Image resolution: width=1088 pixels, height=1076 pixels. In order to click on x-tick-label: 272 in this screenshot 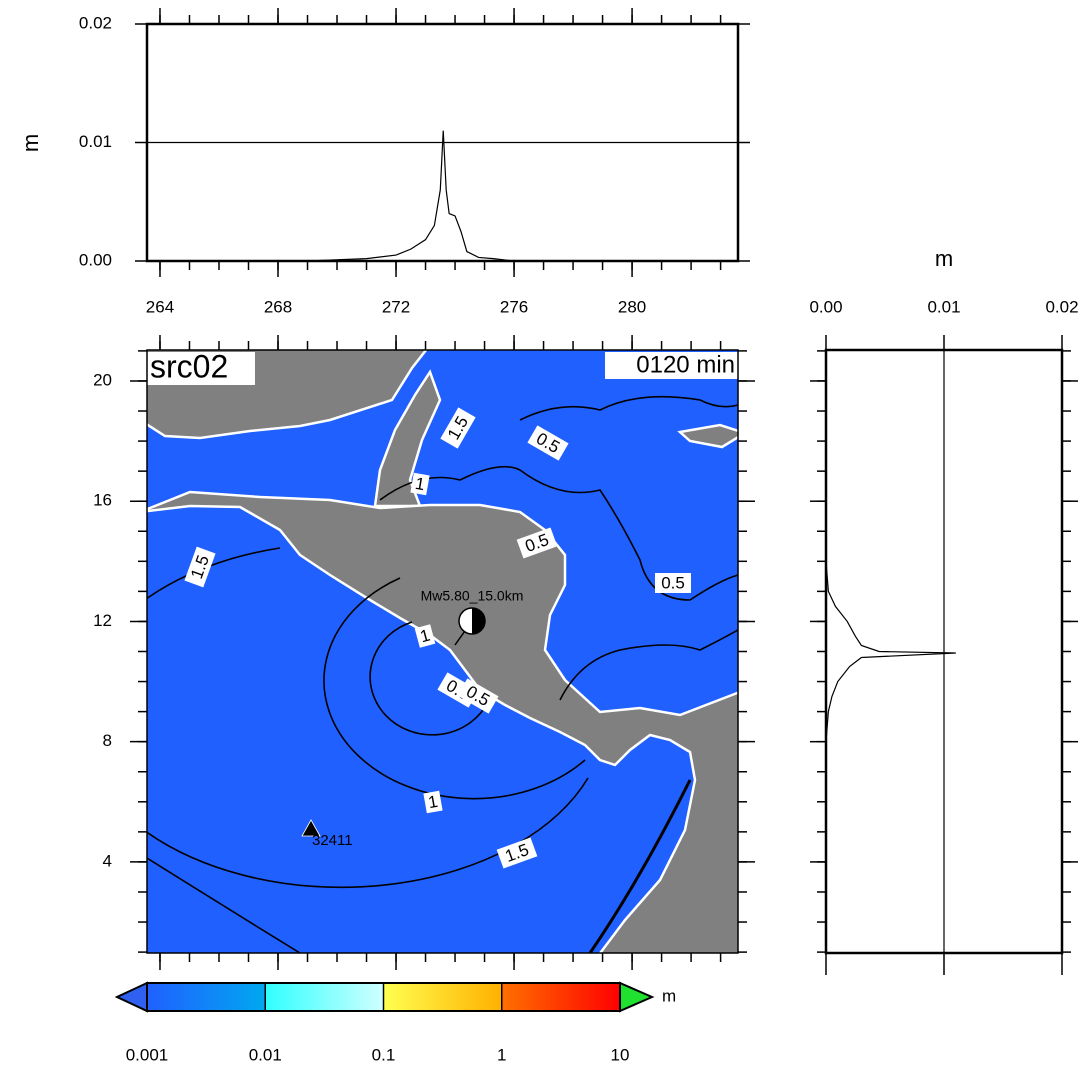, I will do `click(396, 306)`.